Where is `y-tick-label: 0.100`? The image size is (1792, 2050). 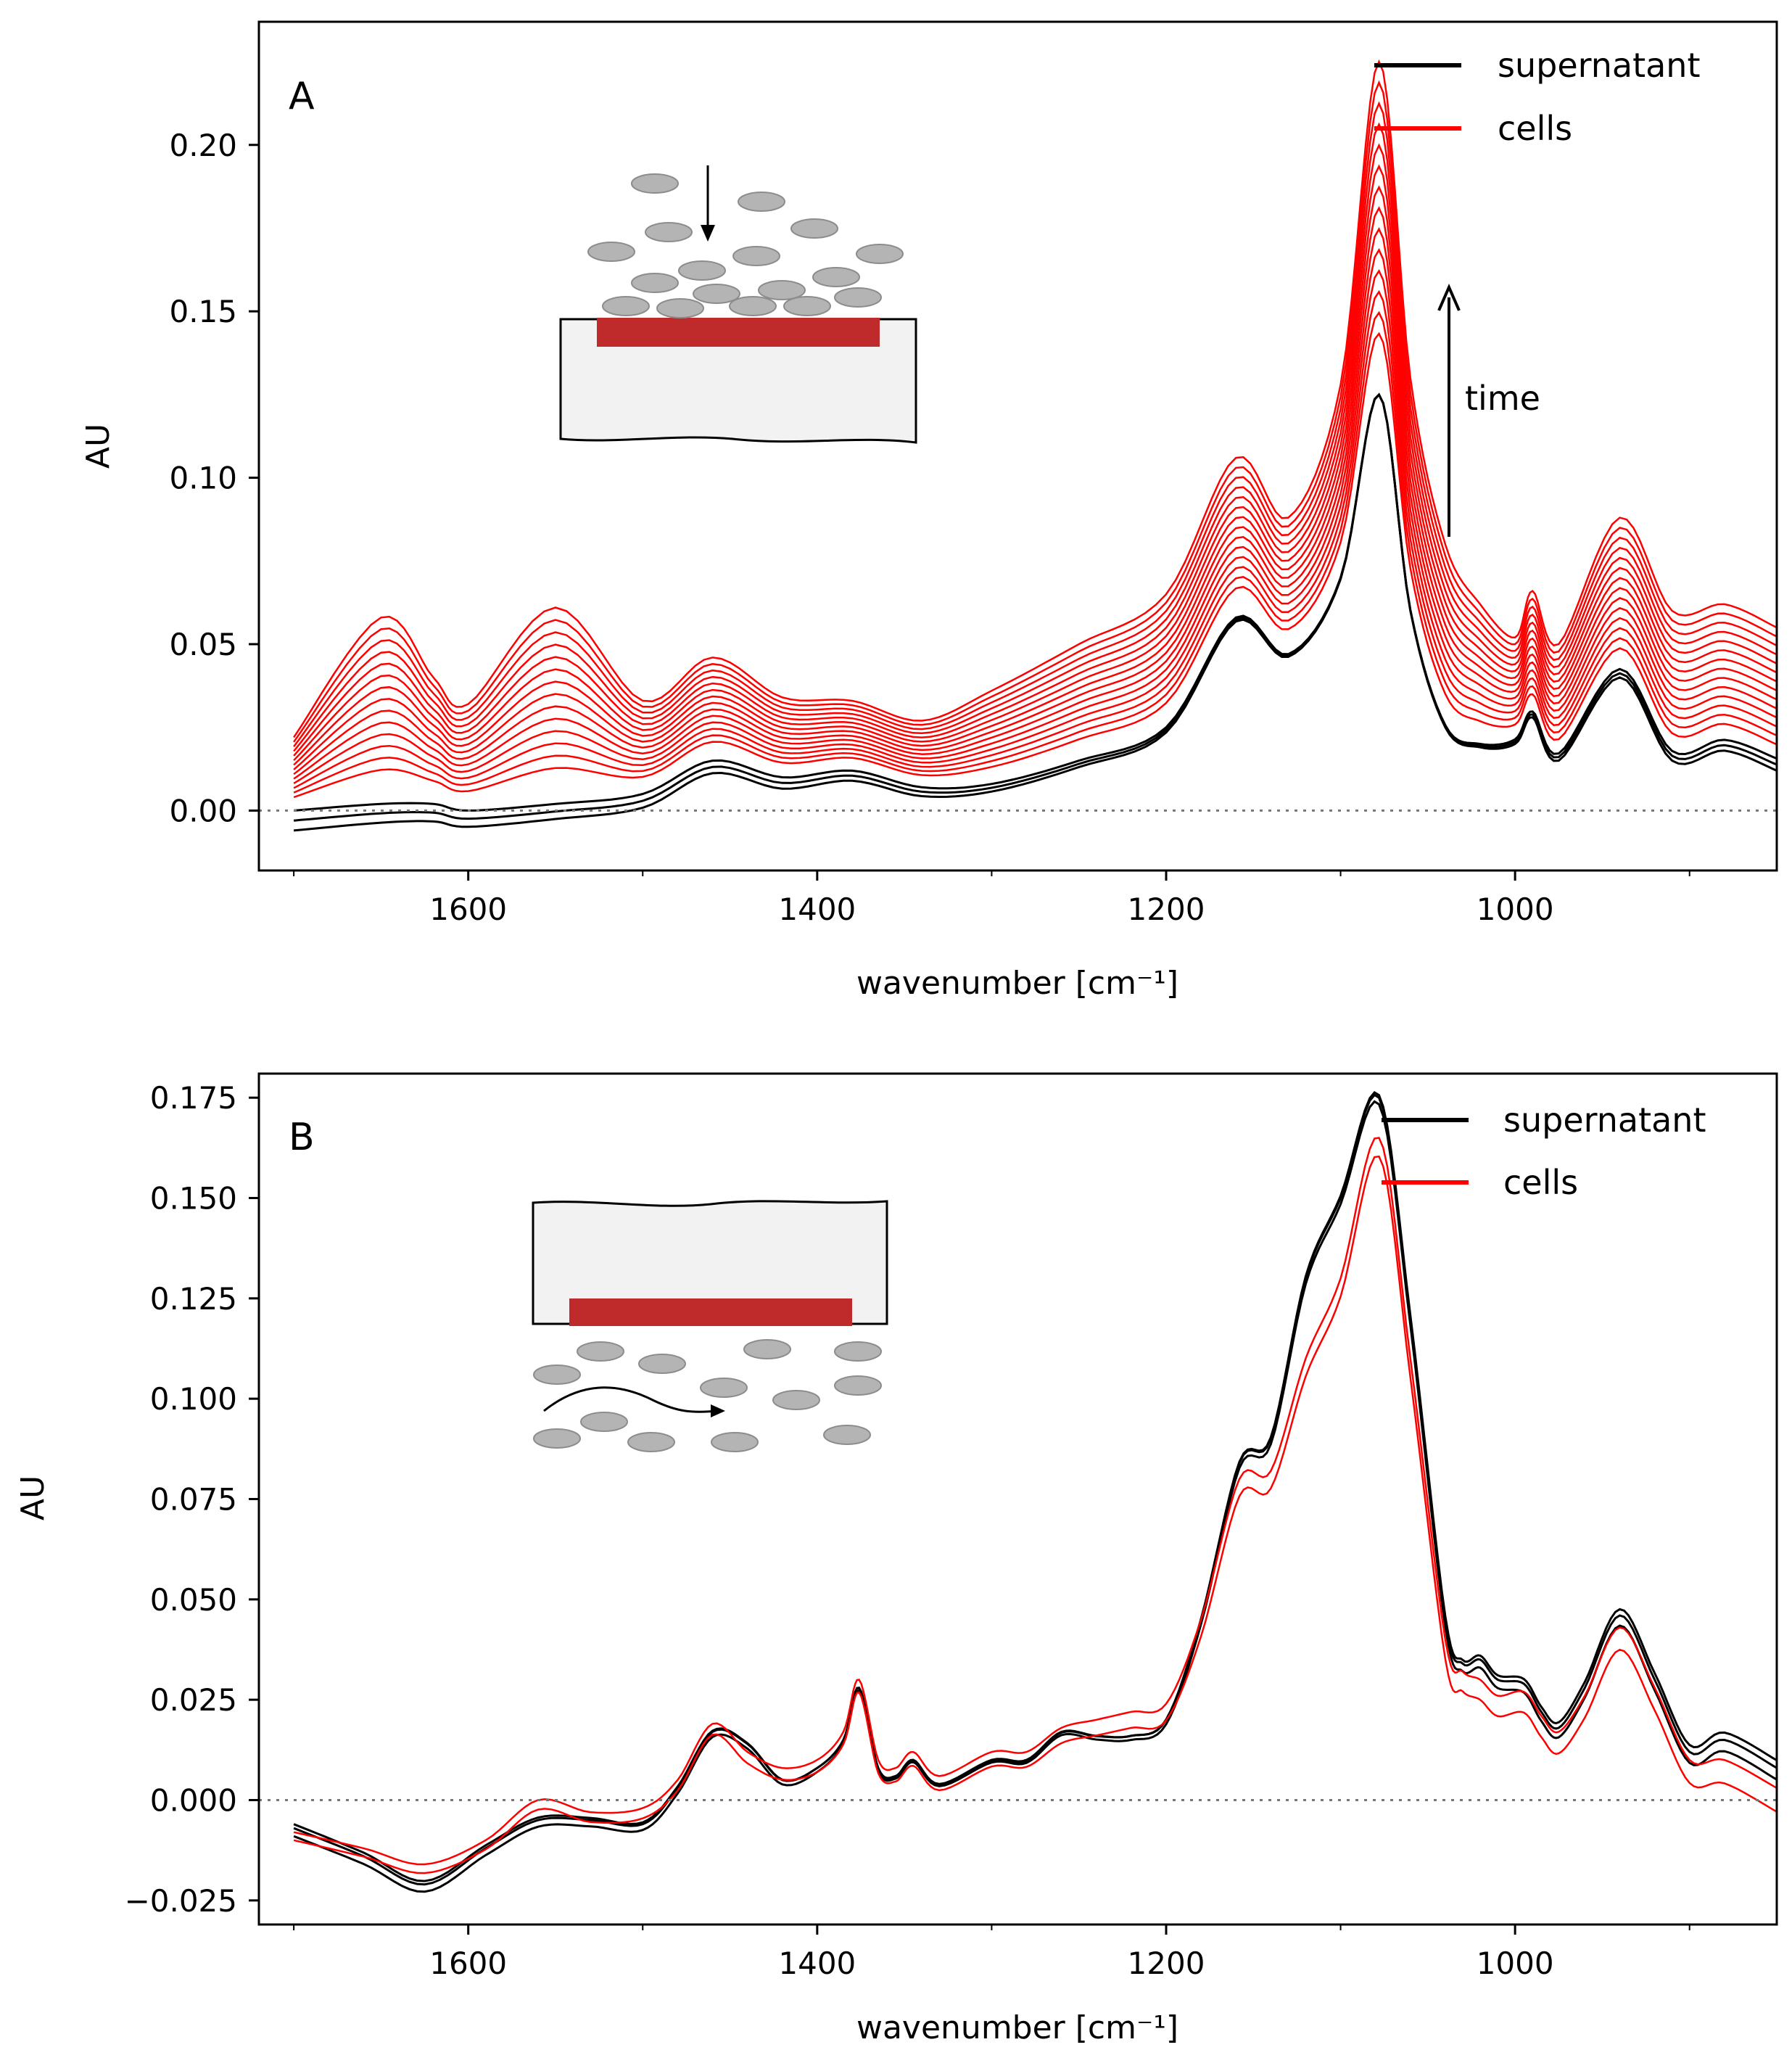 y-tick-label: 0.100 is located at coordinates (193, 1399).